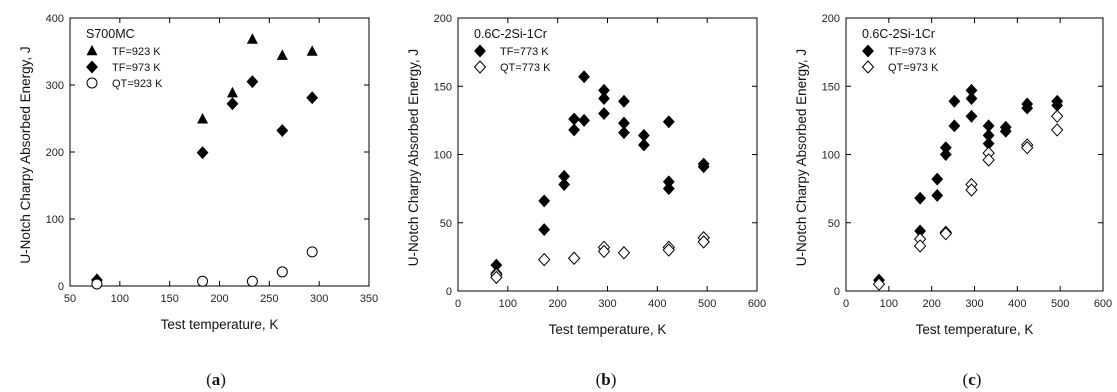 The width and height of the screenshot is (1117, 392). Describe the element at coordinates (913, 68) in the screenshot. I see `legend-entry: QT=973 K` at that location.